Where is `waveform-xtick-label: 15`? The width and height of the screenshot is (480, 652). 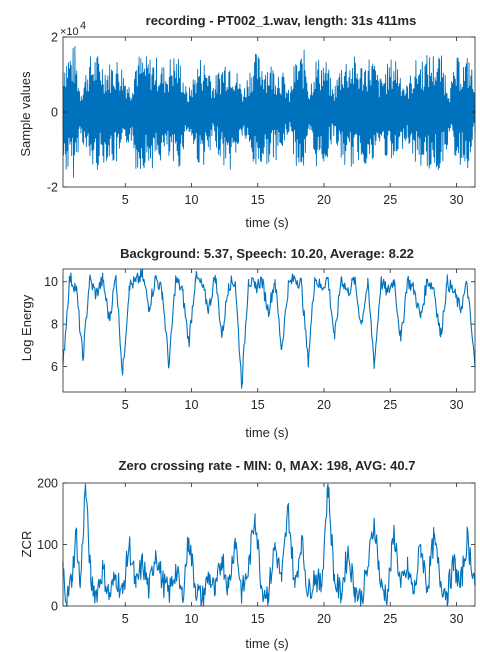
waveform-xtick-label: 15 is located at coordinates (258, 200).